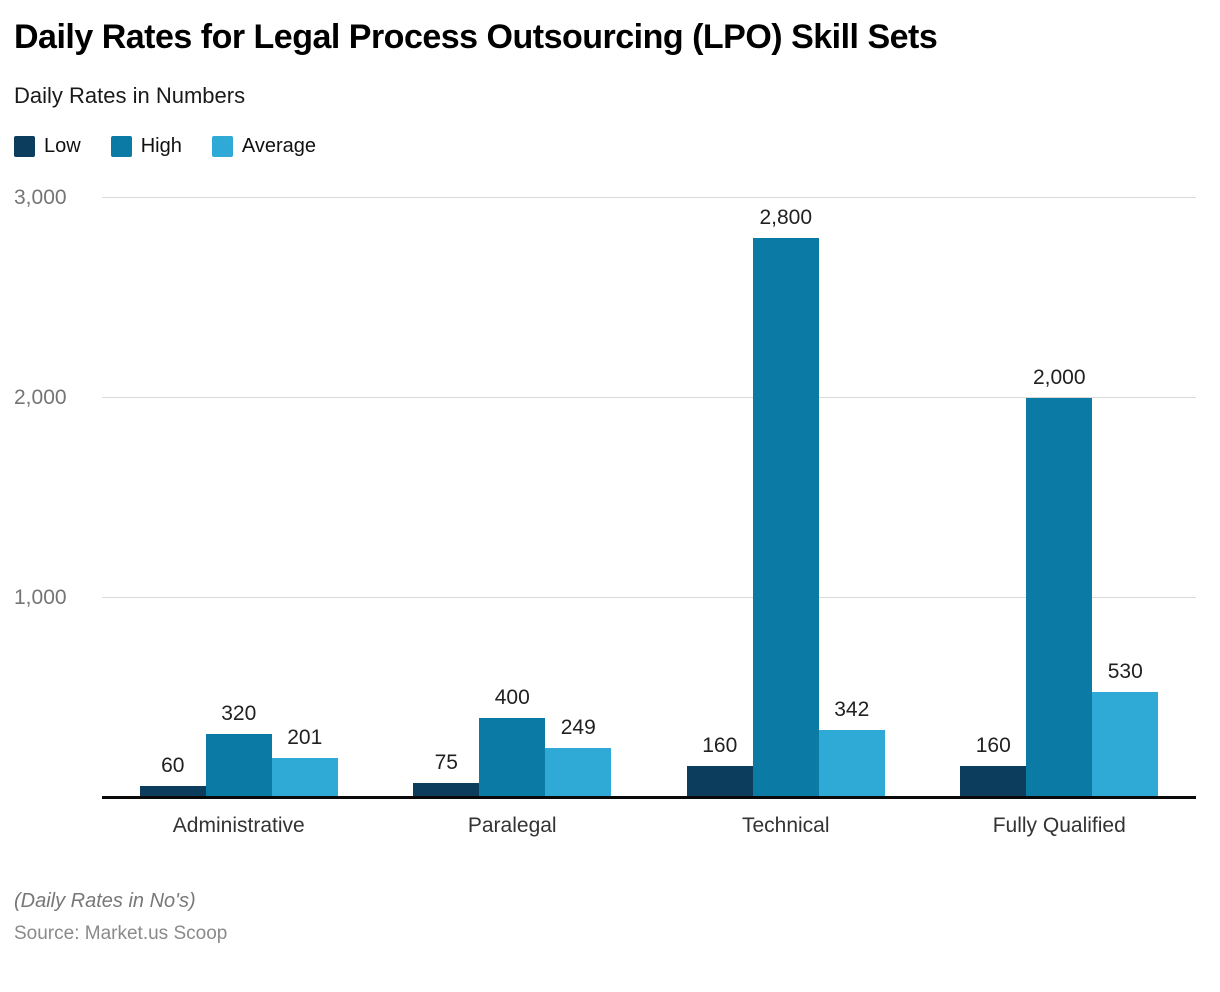 This screenshot has height=992, width=1220. I want to click on unit-note: (Daily Rates in No's), so click(105, 901).